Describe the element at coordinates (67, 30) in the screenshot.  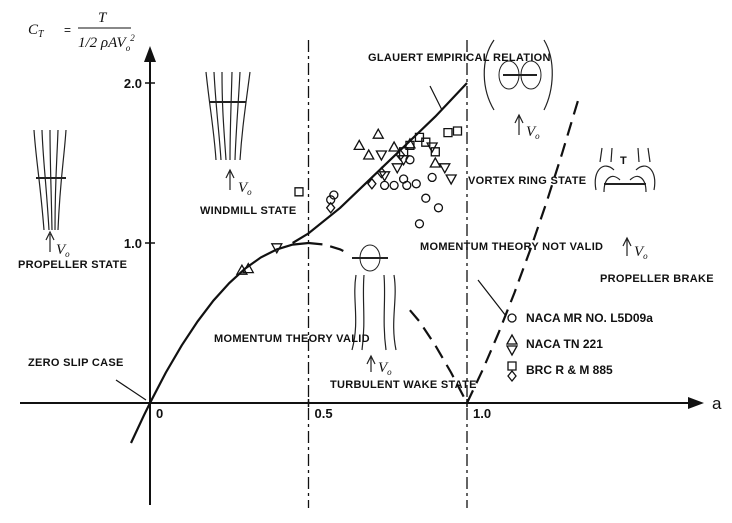
I see `formula-equals: =` at that location.